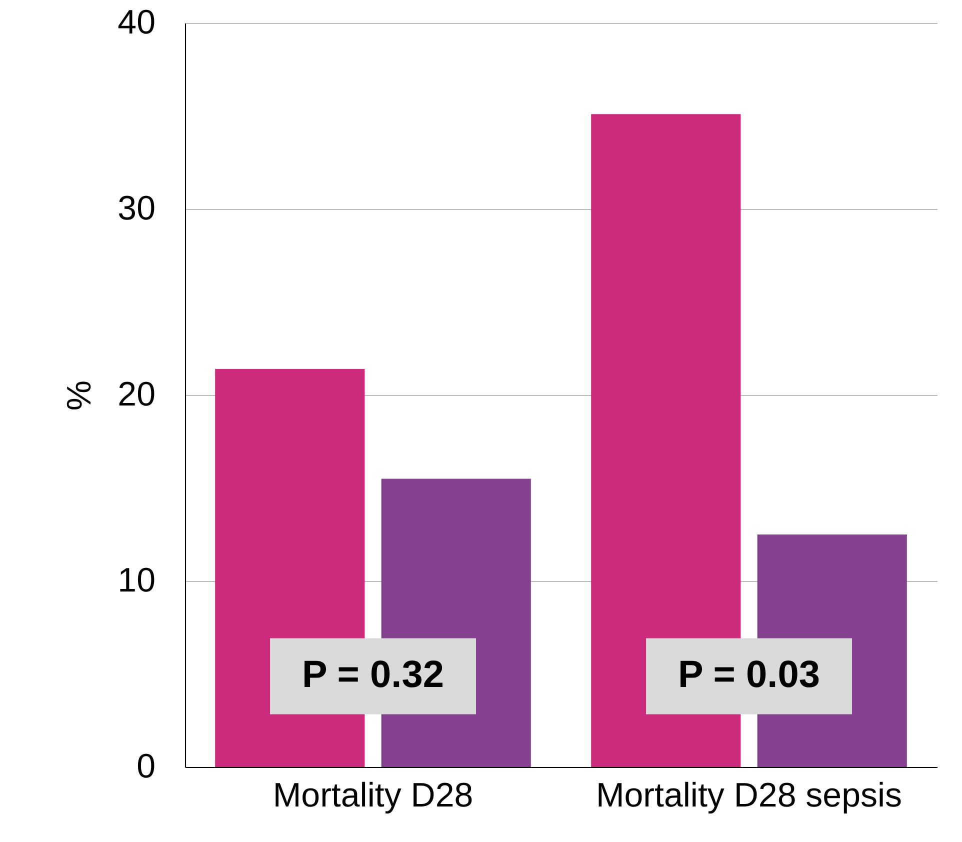 This screenshot has height=842, width=962. What do you see at coordinates (137, 395) in the screenshot?
I see `y-tick-label: 20` at bounding box center [137, 395].